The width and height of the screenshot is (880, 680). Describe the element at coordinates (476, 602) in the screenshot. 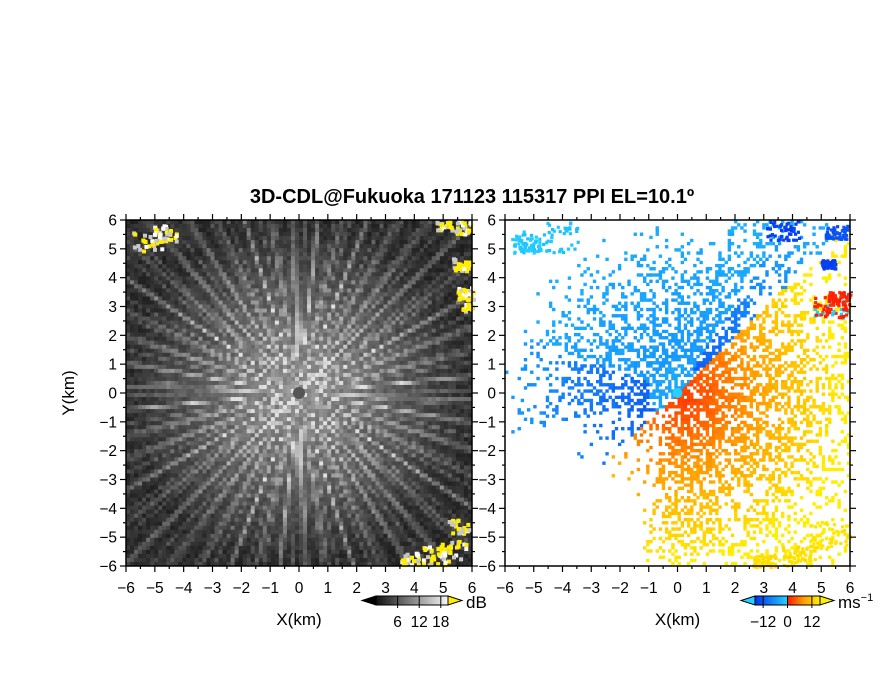

I see `colorbar-unit: dB` at that location.